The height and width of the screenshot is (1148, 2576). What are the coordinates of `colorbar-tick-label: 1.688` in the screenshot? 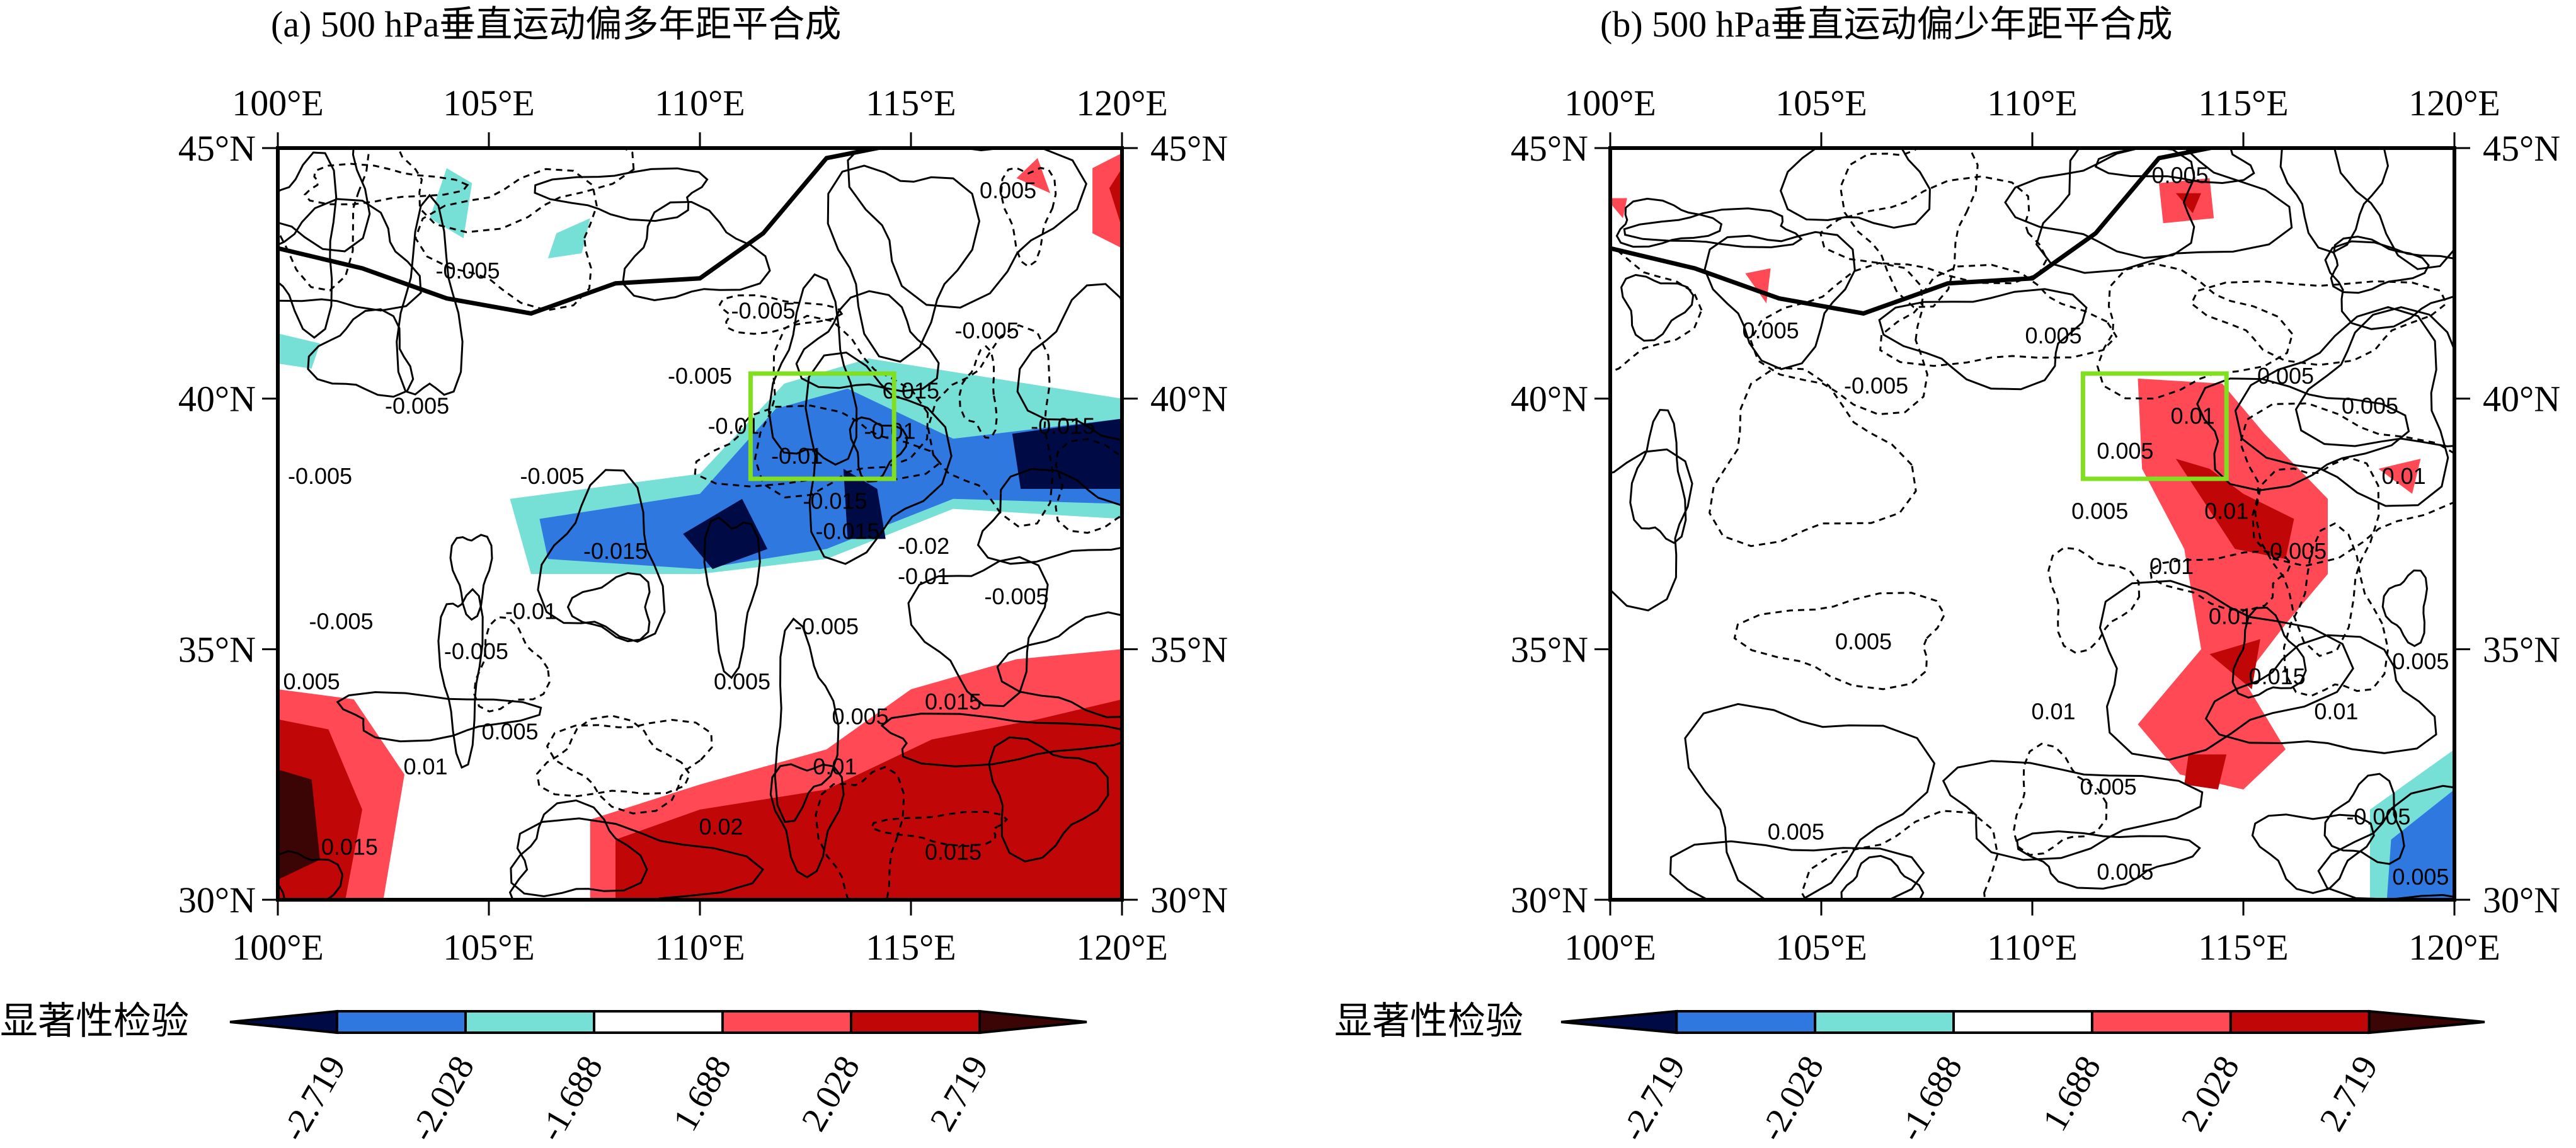 It's located at (2072, 1094).